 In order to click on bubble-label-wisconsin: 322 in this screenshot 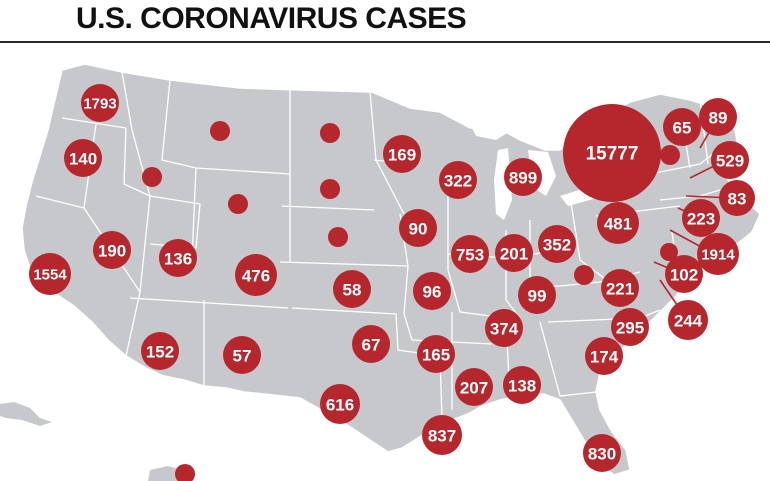, I will do `click(458, 181)`.